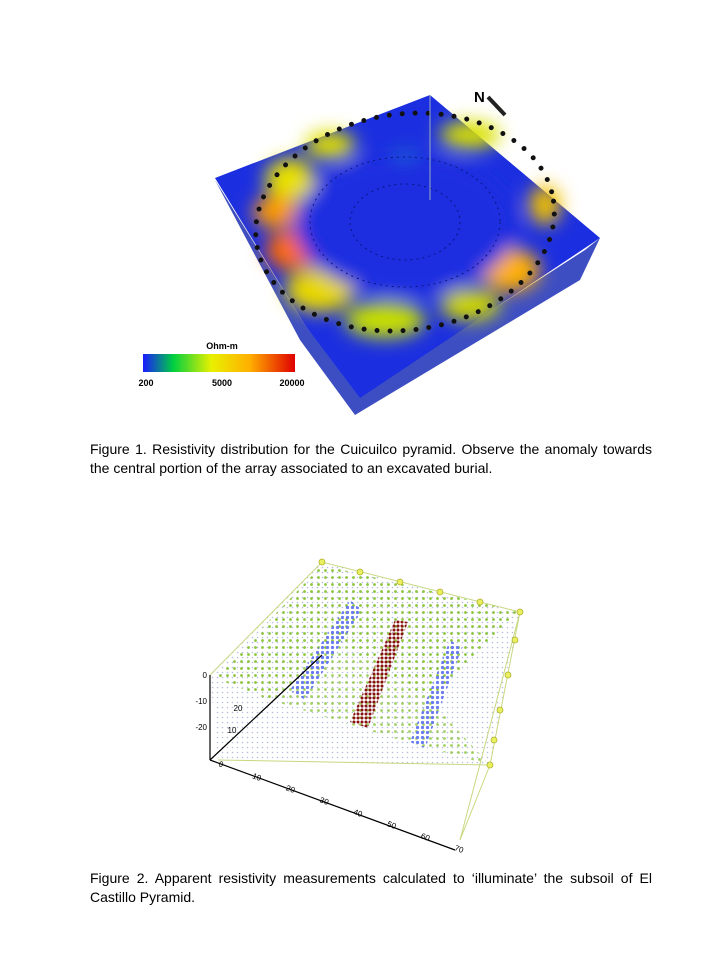 The width and height of the screenshot is (720, 960). I want to click on x-tick-label: 20, so click(291, 789).